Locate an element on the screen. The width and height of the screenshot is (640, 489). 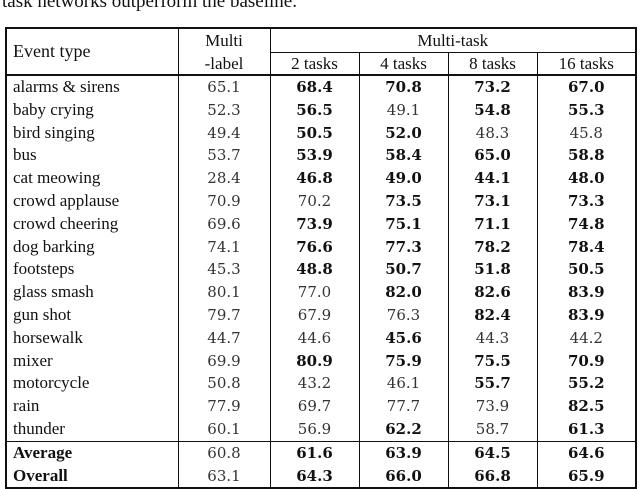
event-type-cell: horsewalk is located at coordinates (91, 338).